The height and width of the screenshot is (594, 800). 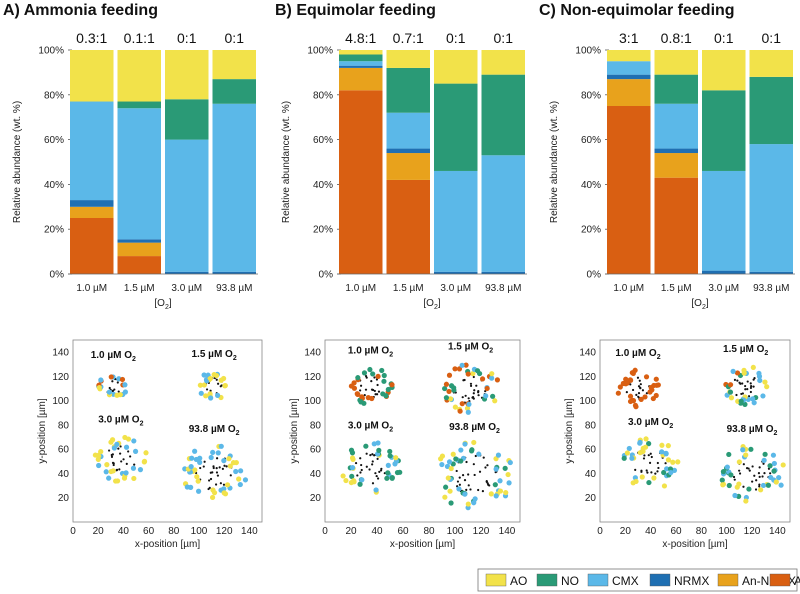 What do you see at coordinates (17, 162) in the screenshot?
I see `y-axis-label: Relative abundance (wt. %)` at bounding box center [17, 162].